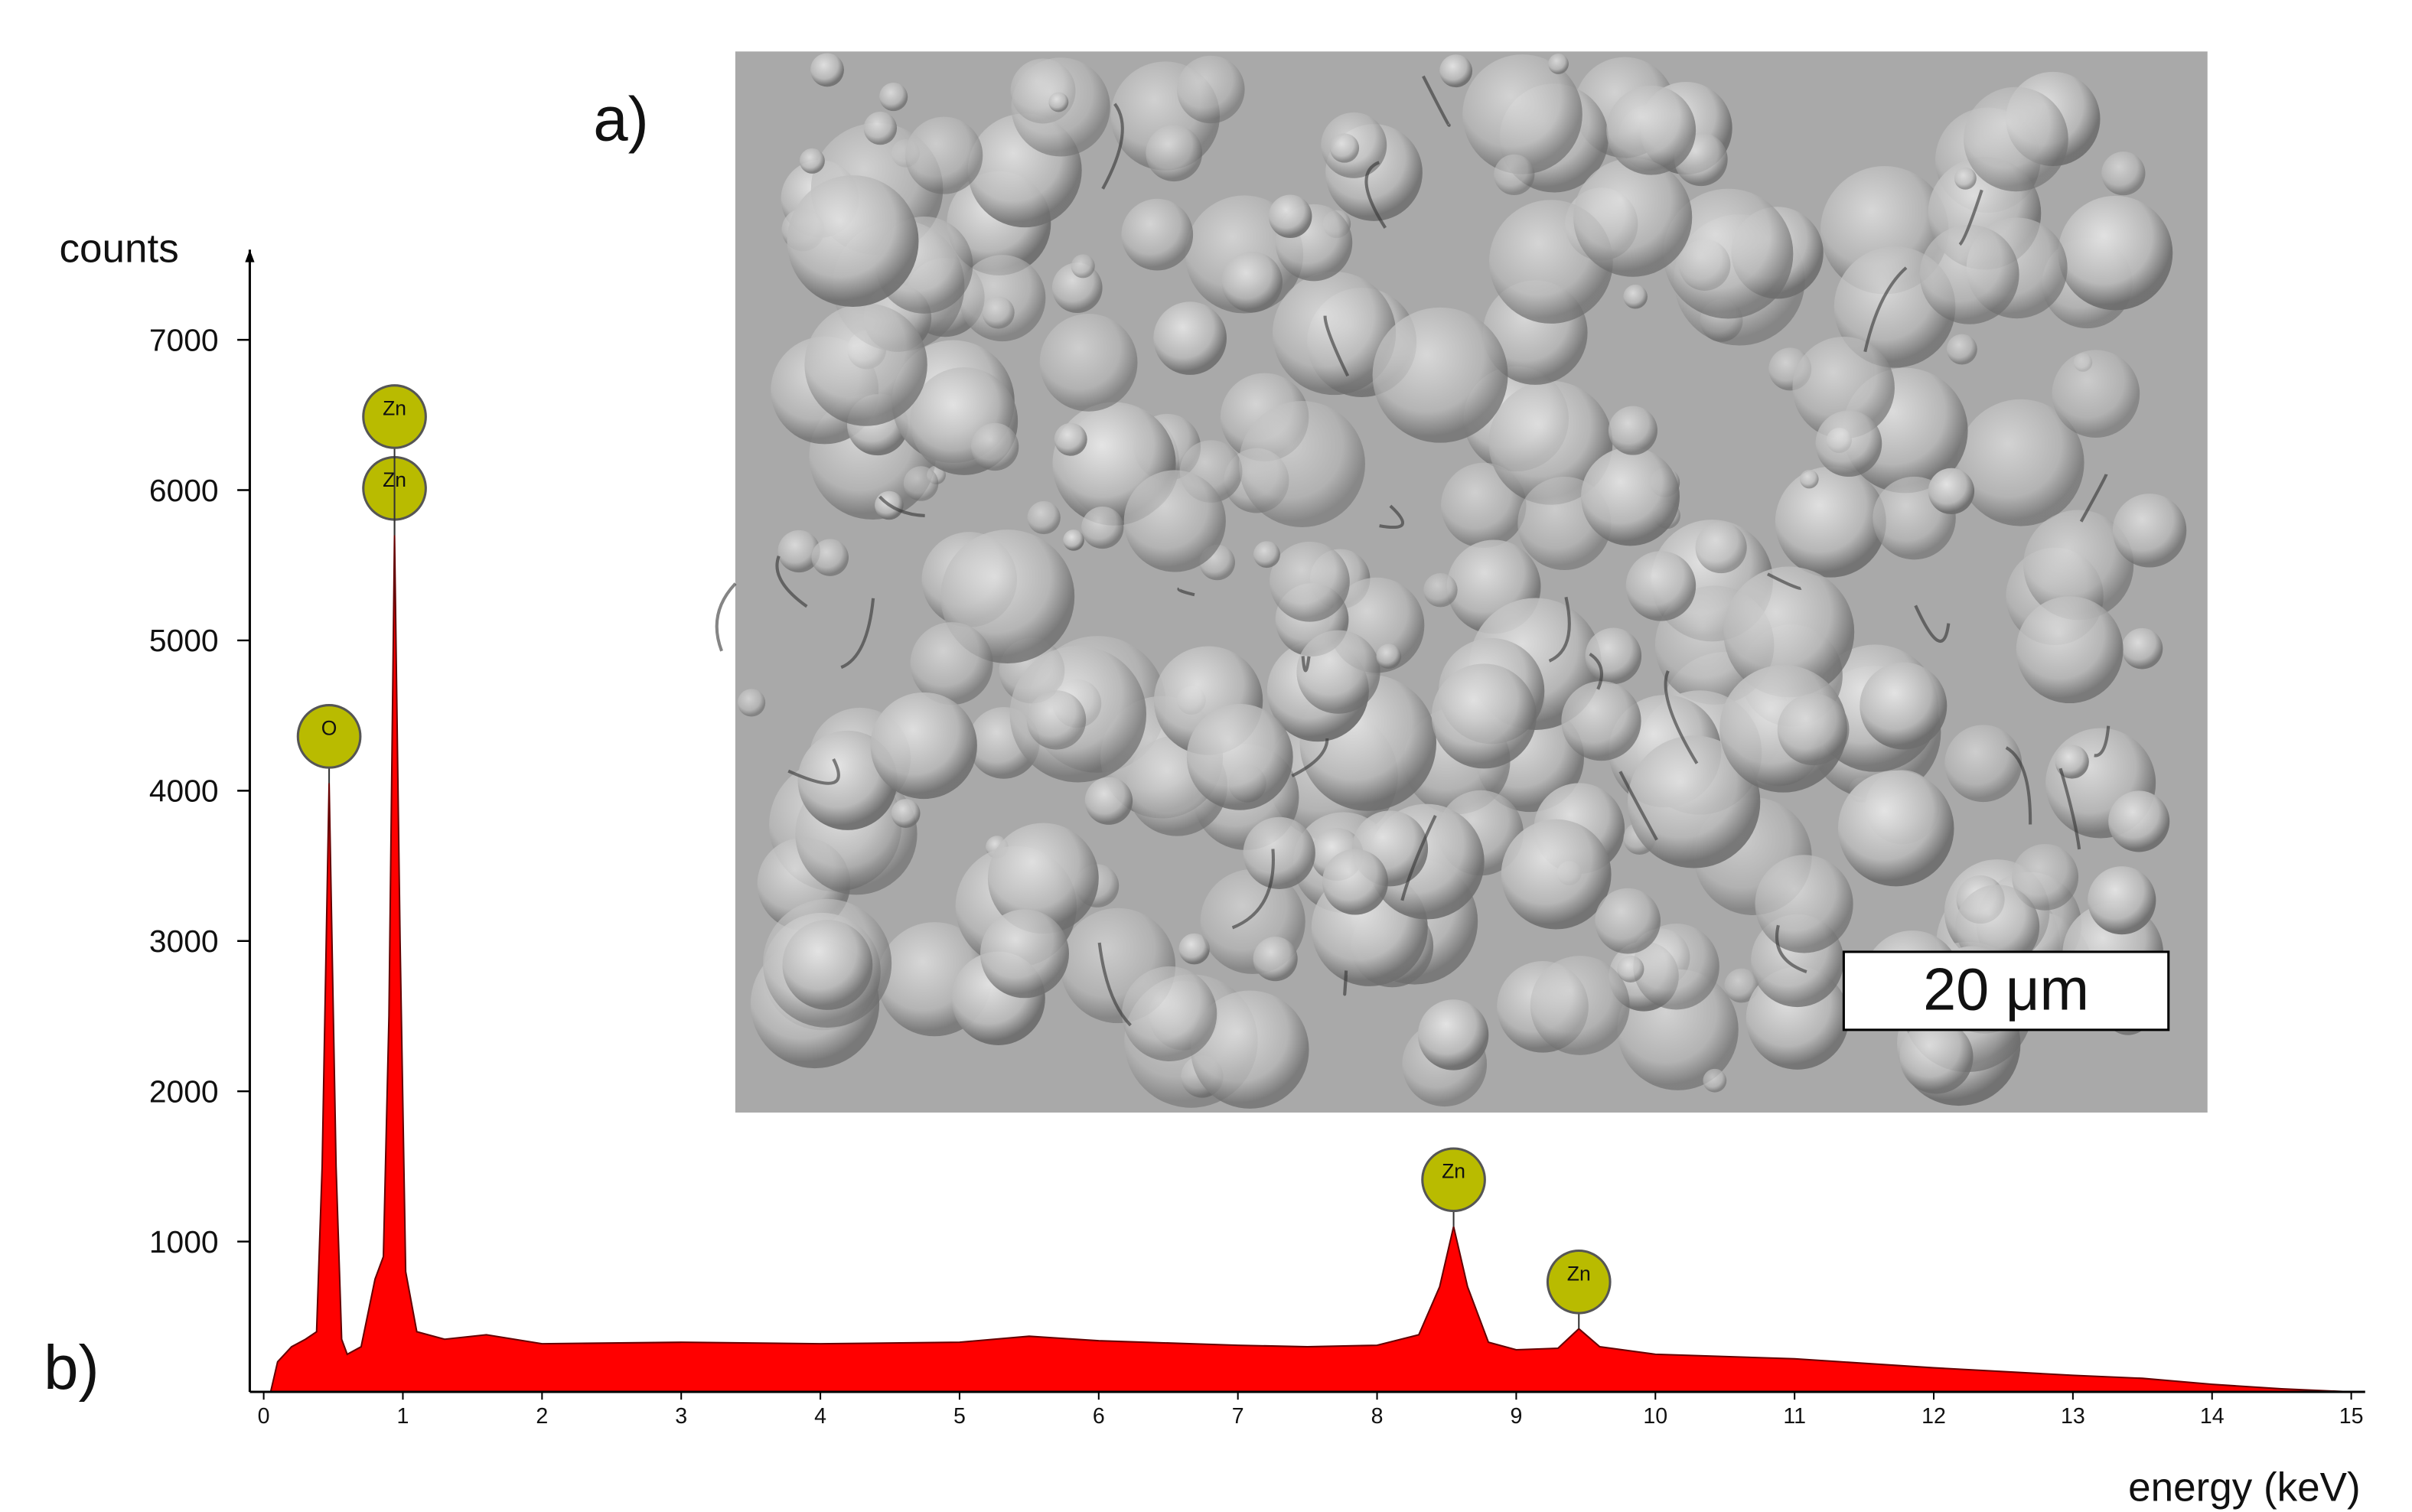 This screenshot has height=1512, width=2412. Describe the element at coordinates (2073, 1417) in the screenshot. I see `x-tick-label: 13` at that location.